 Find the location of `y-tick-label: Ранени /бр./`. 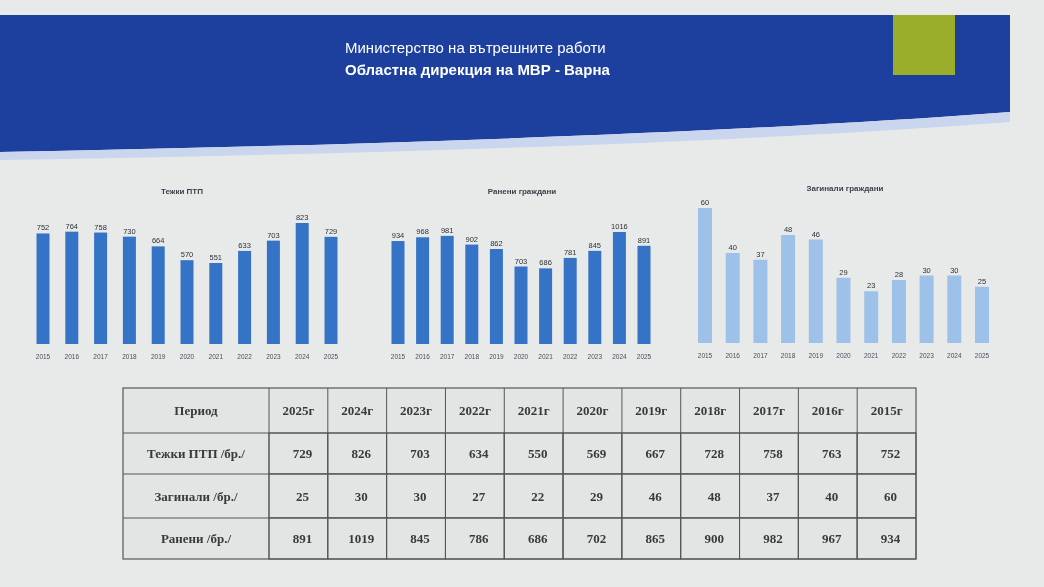

y-tick-label: Ранени /бр./ is located at coordinates (196, 538).